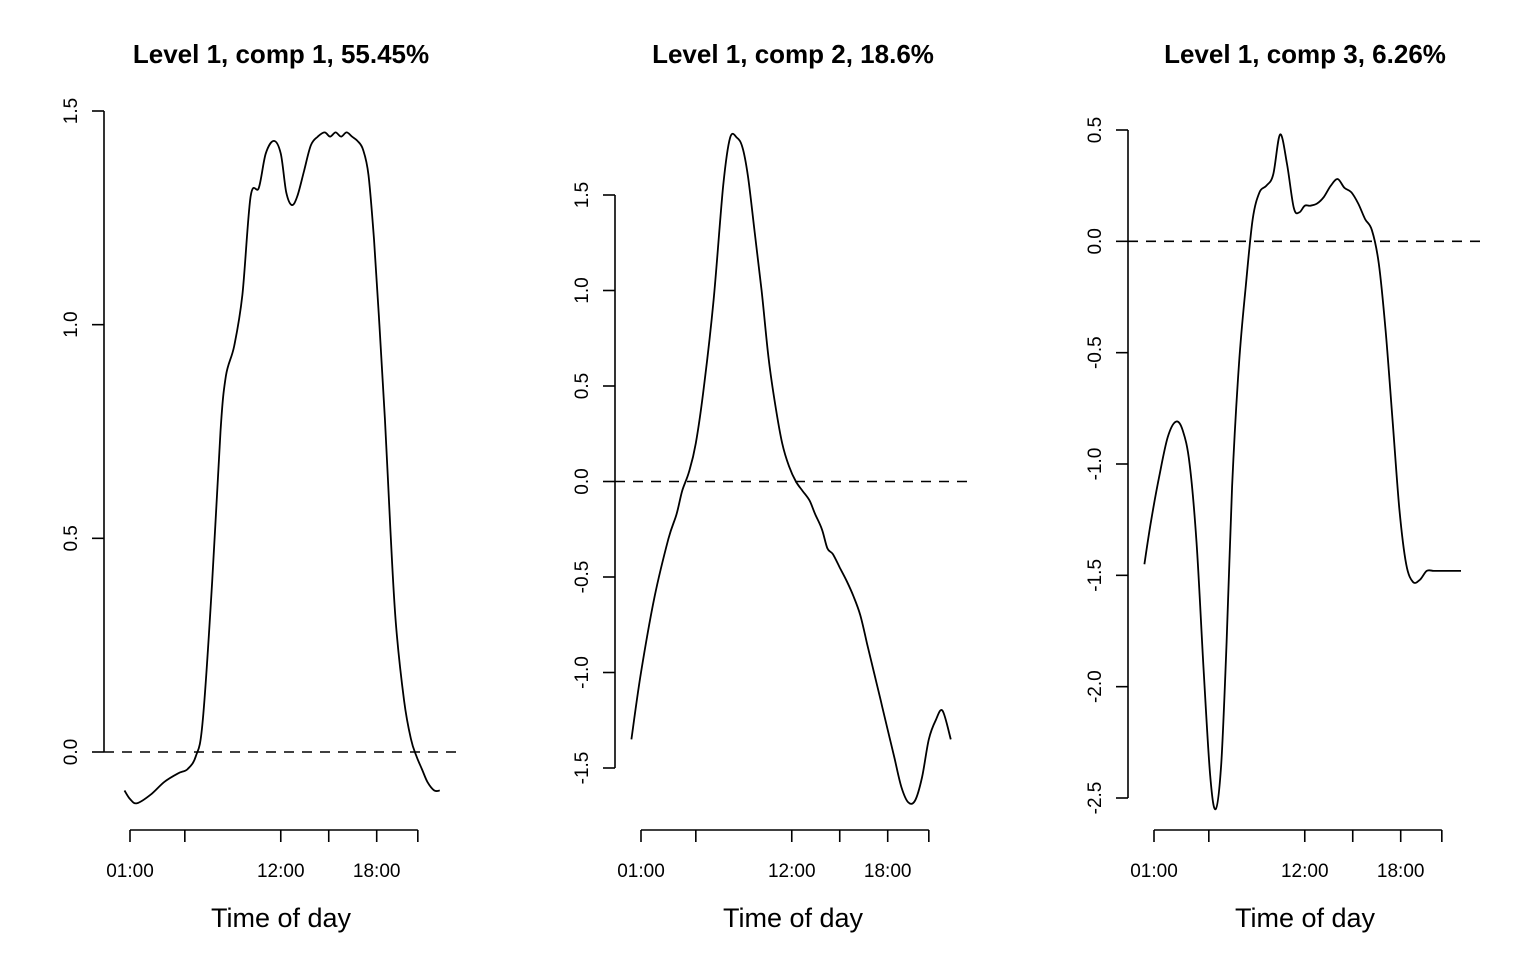  What do you see at coordinates (281, 54) in the screenshot?
I see `chart-title: Level 1, comp 1, 55.45%` at bounding box center [281, 54].